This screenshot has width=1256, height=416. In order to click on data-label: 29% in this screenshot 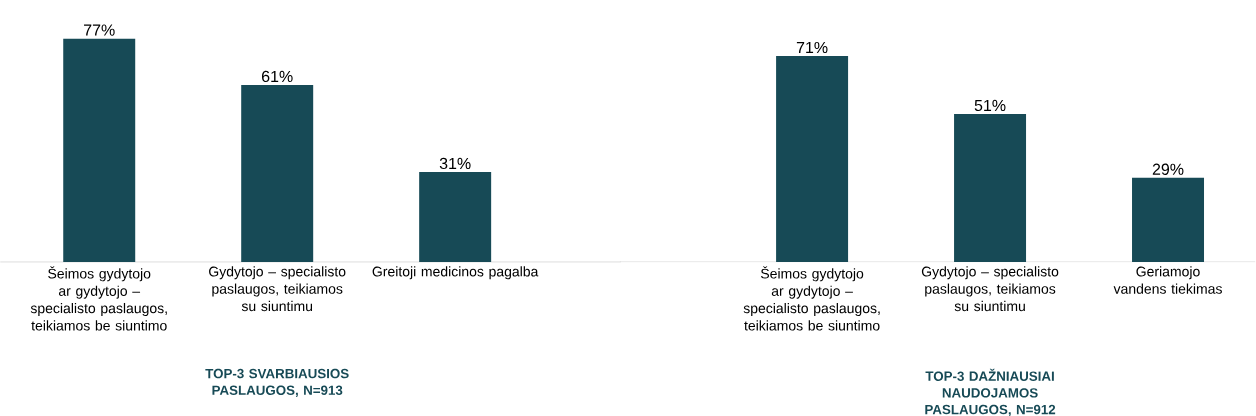, I will do `click(1168, 169)`.